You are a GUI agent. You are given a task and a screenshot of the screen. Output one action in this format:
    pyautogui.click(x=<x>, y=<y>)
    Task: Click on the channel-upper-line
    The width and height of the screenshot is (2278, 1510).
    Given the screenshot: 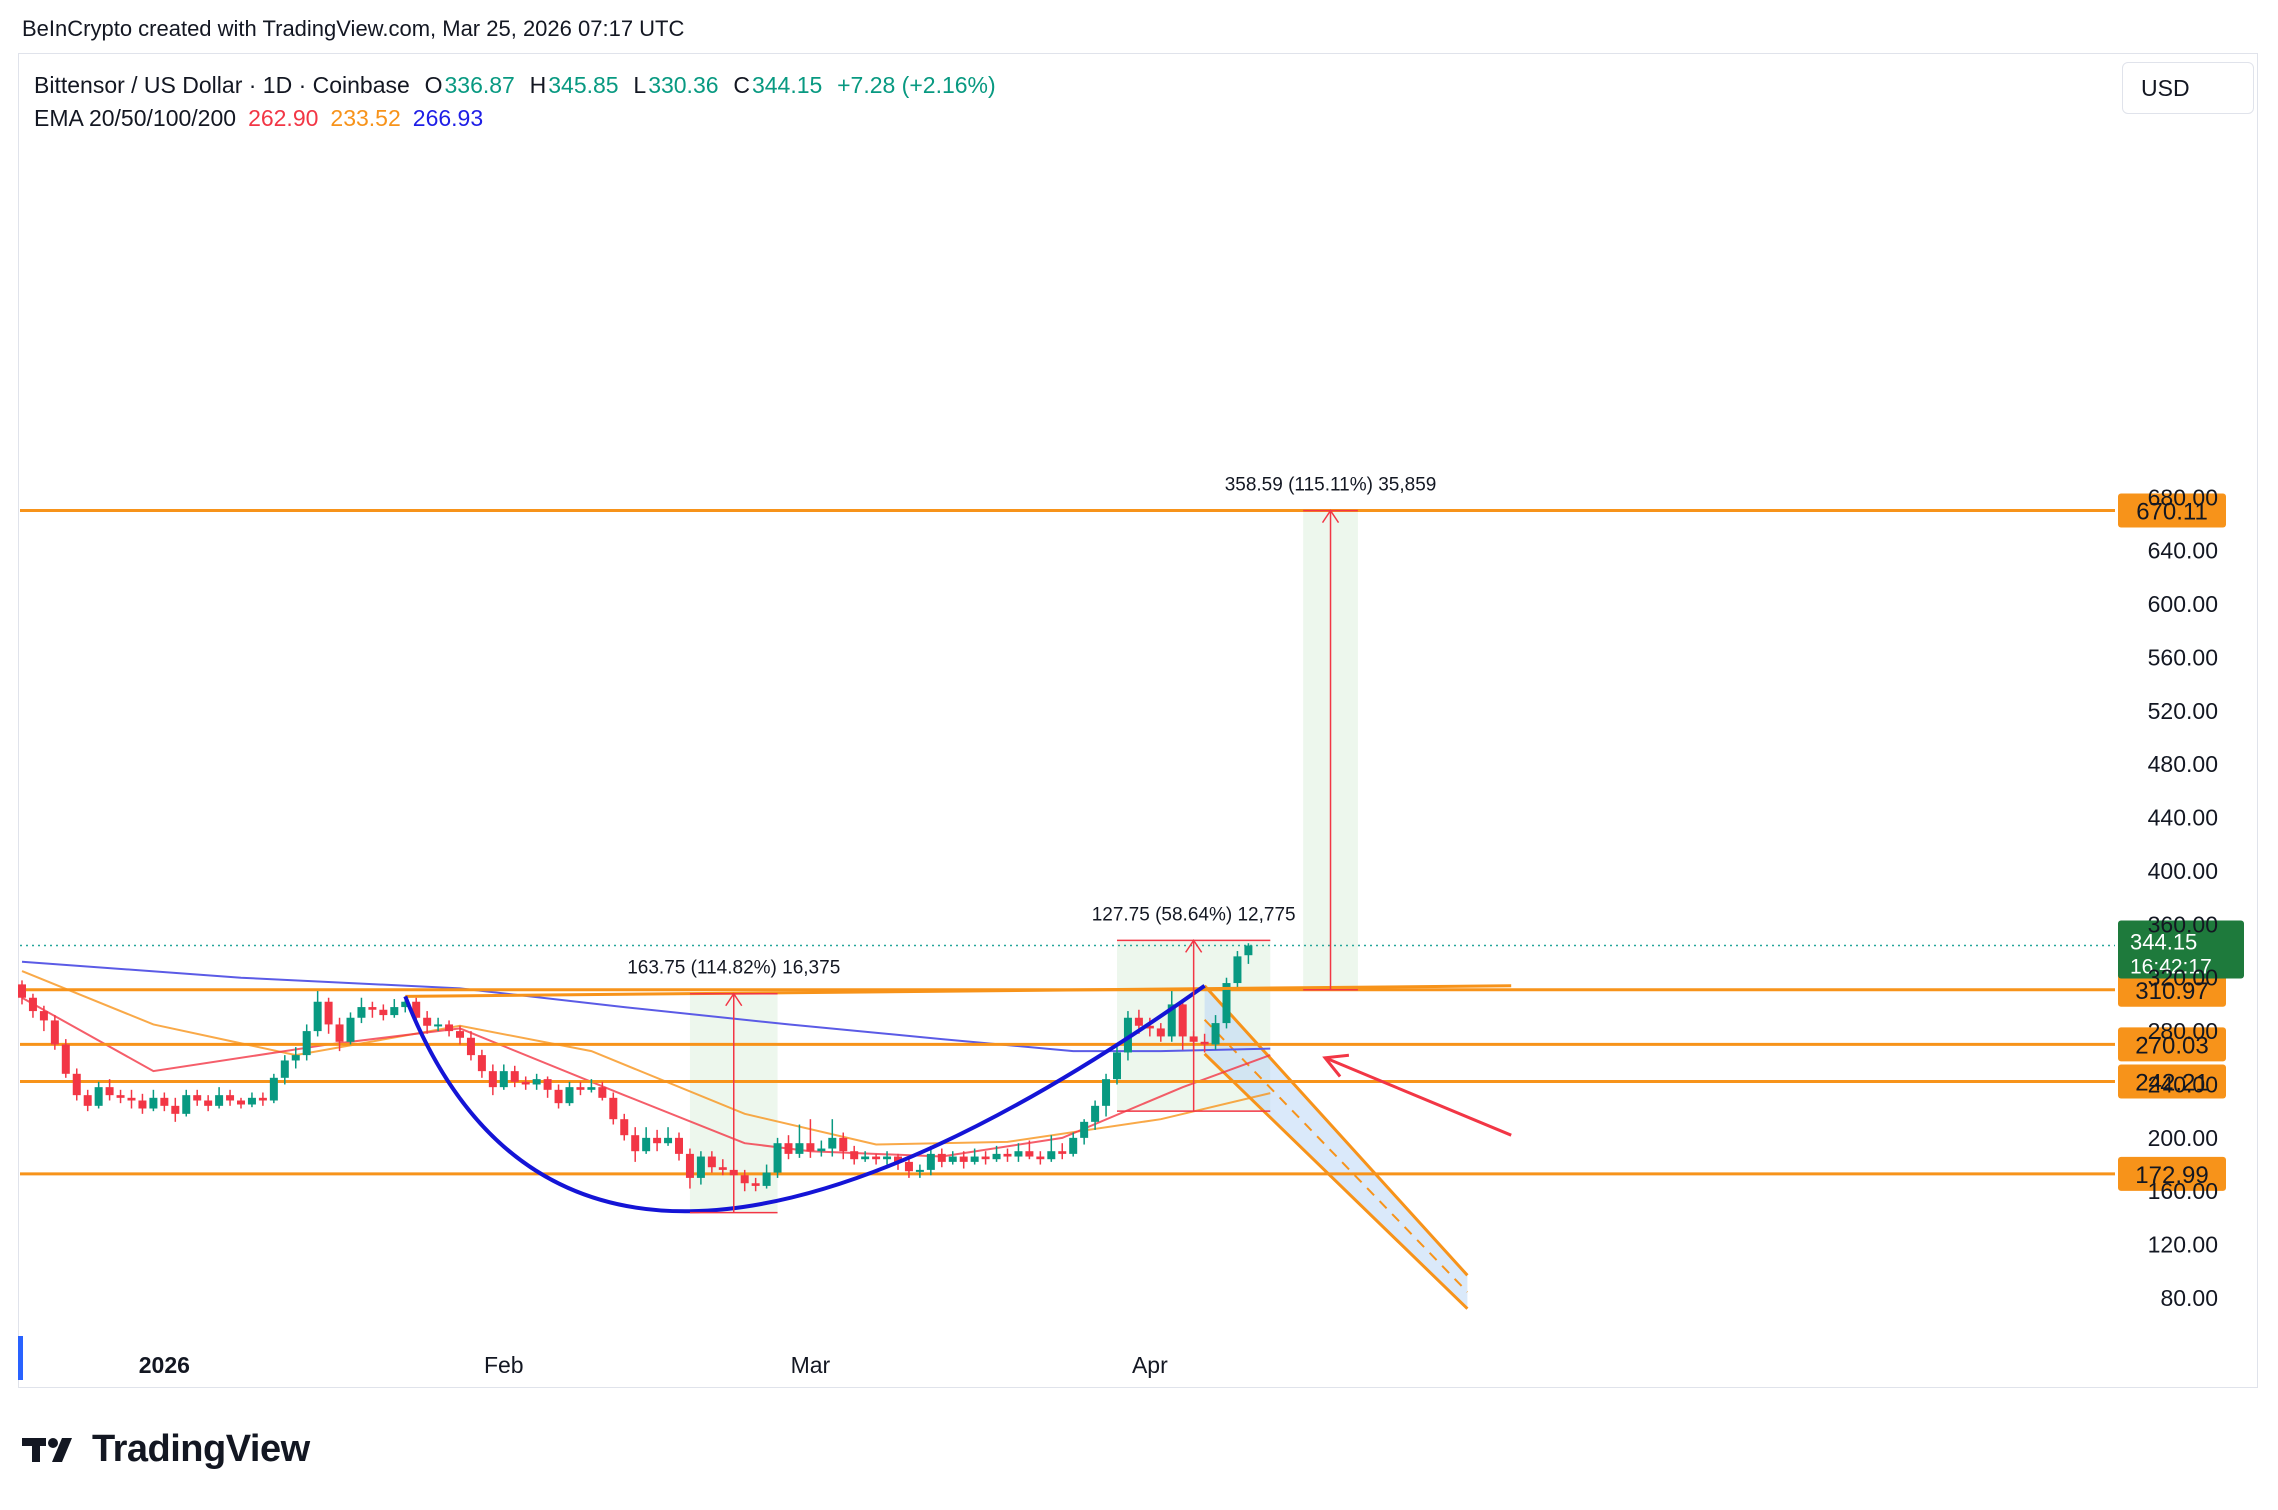 What is the action you would take?
    pyautogui.click(x=1336, y=1130)
    